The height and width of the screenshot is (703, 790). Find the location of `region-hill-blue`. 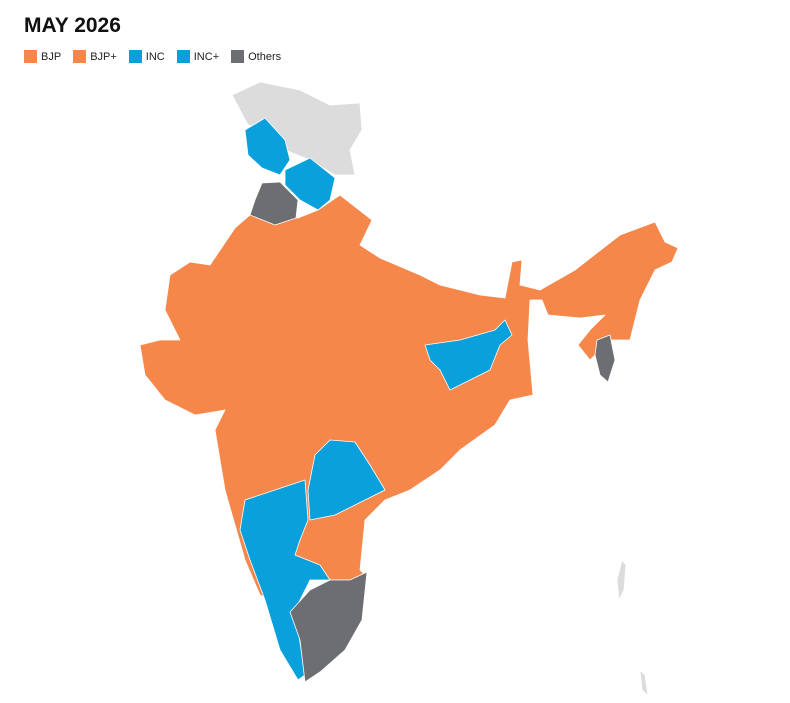

region-hill-blue is located at coordinates (310, 184).